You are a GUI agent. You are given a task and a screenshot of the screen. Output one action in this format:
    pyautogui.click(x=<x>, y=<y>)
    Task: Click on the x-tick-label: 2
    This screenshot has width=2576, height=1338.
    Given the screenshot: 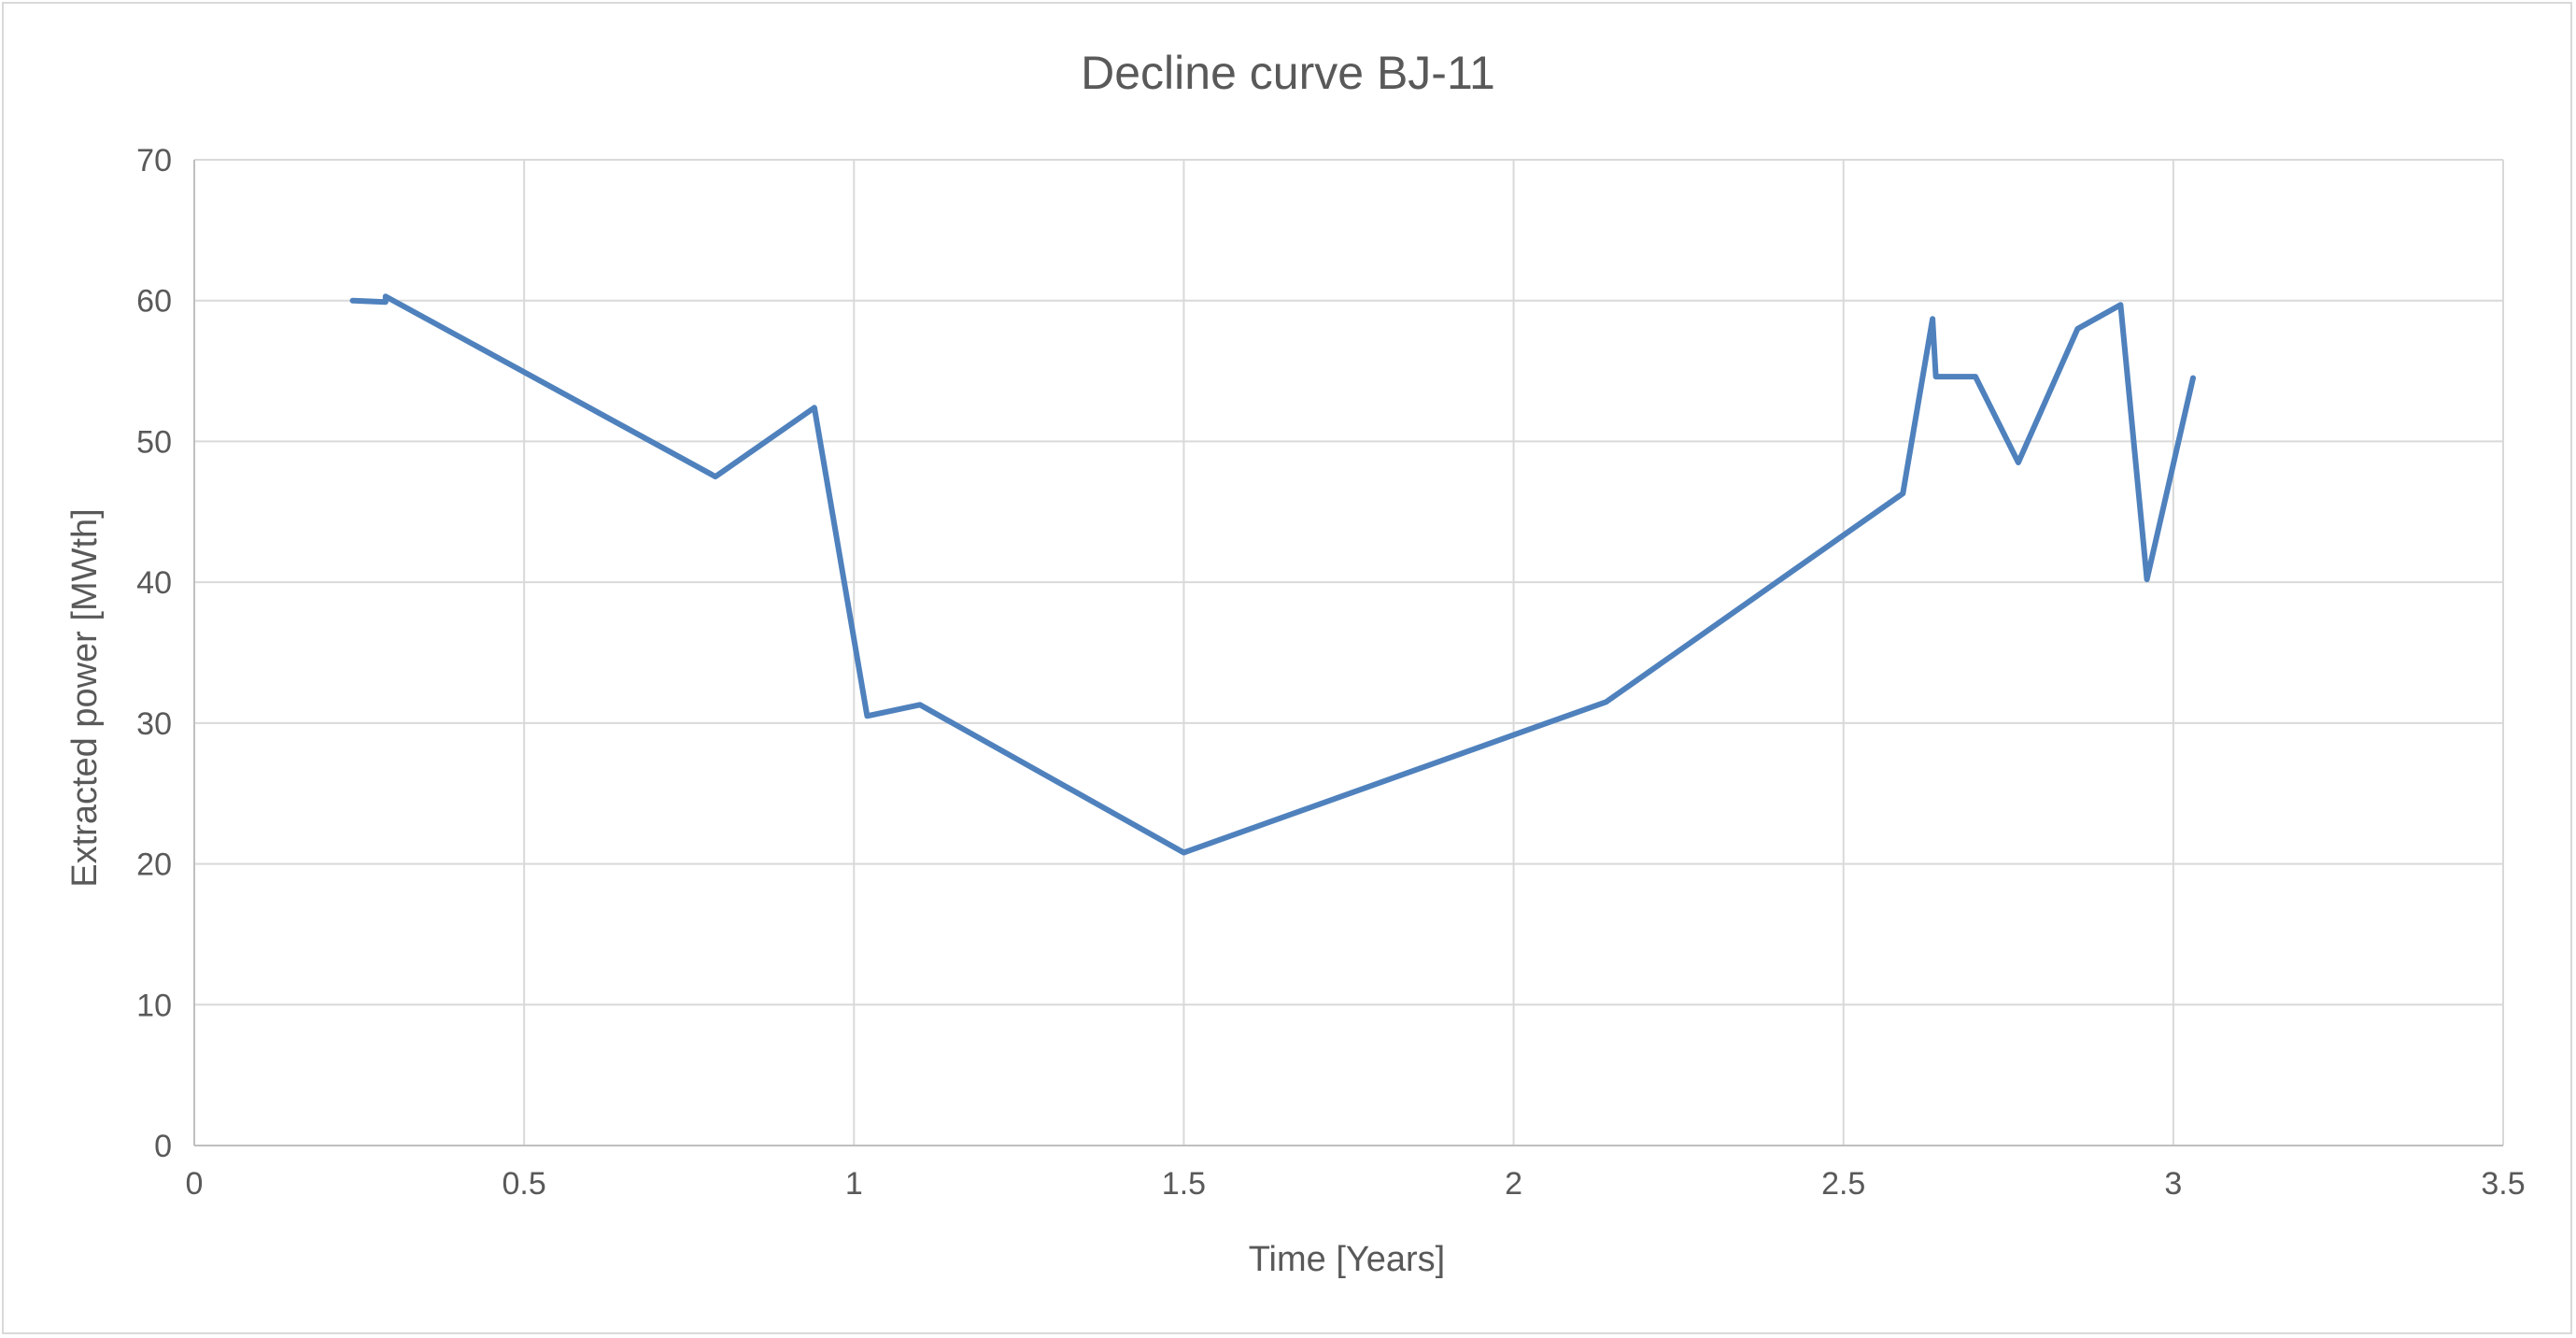 What is the action you would take?
    pyautogui.click(x=1513, y=1184)
    